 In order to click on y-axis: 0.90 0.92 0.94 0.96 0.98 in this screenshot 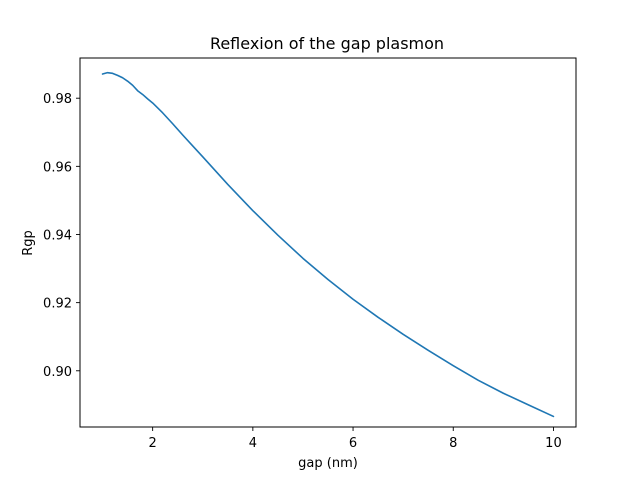, I will do `click(61, 236)`.